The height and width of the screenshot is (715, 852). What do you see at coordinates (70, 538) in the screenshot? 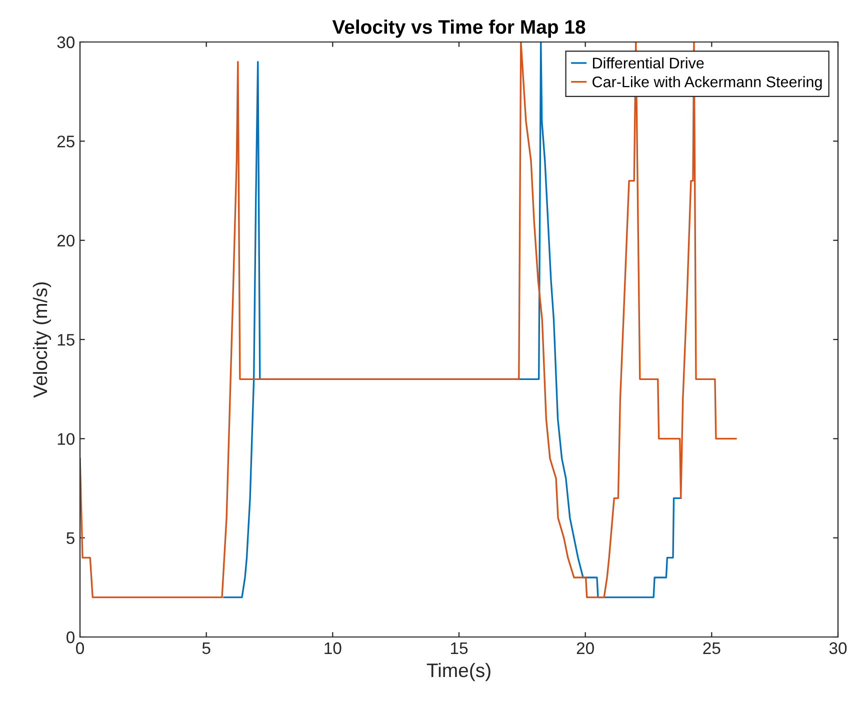
I see `y-tick-label: 5` at bounding box center [70, 538].